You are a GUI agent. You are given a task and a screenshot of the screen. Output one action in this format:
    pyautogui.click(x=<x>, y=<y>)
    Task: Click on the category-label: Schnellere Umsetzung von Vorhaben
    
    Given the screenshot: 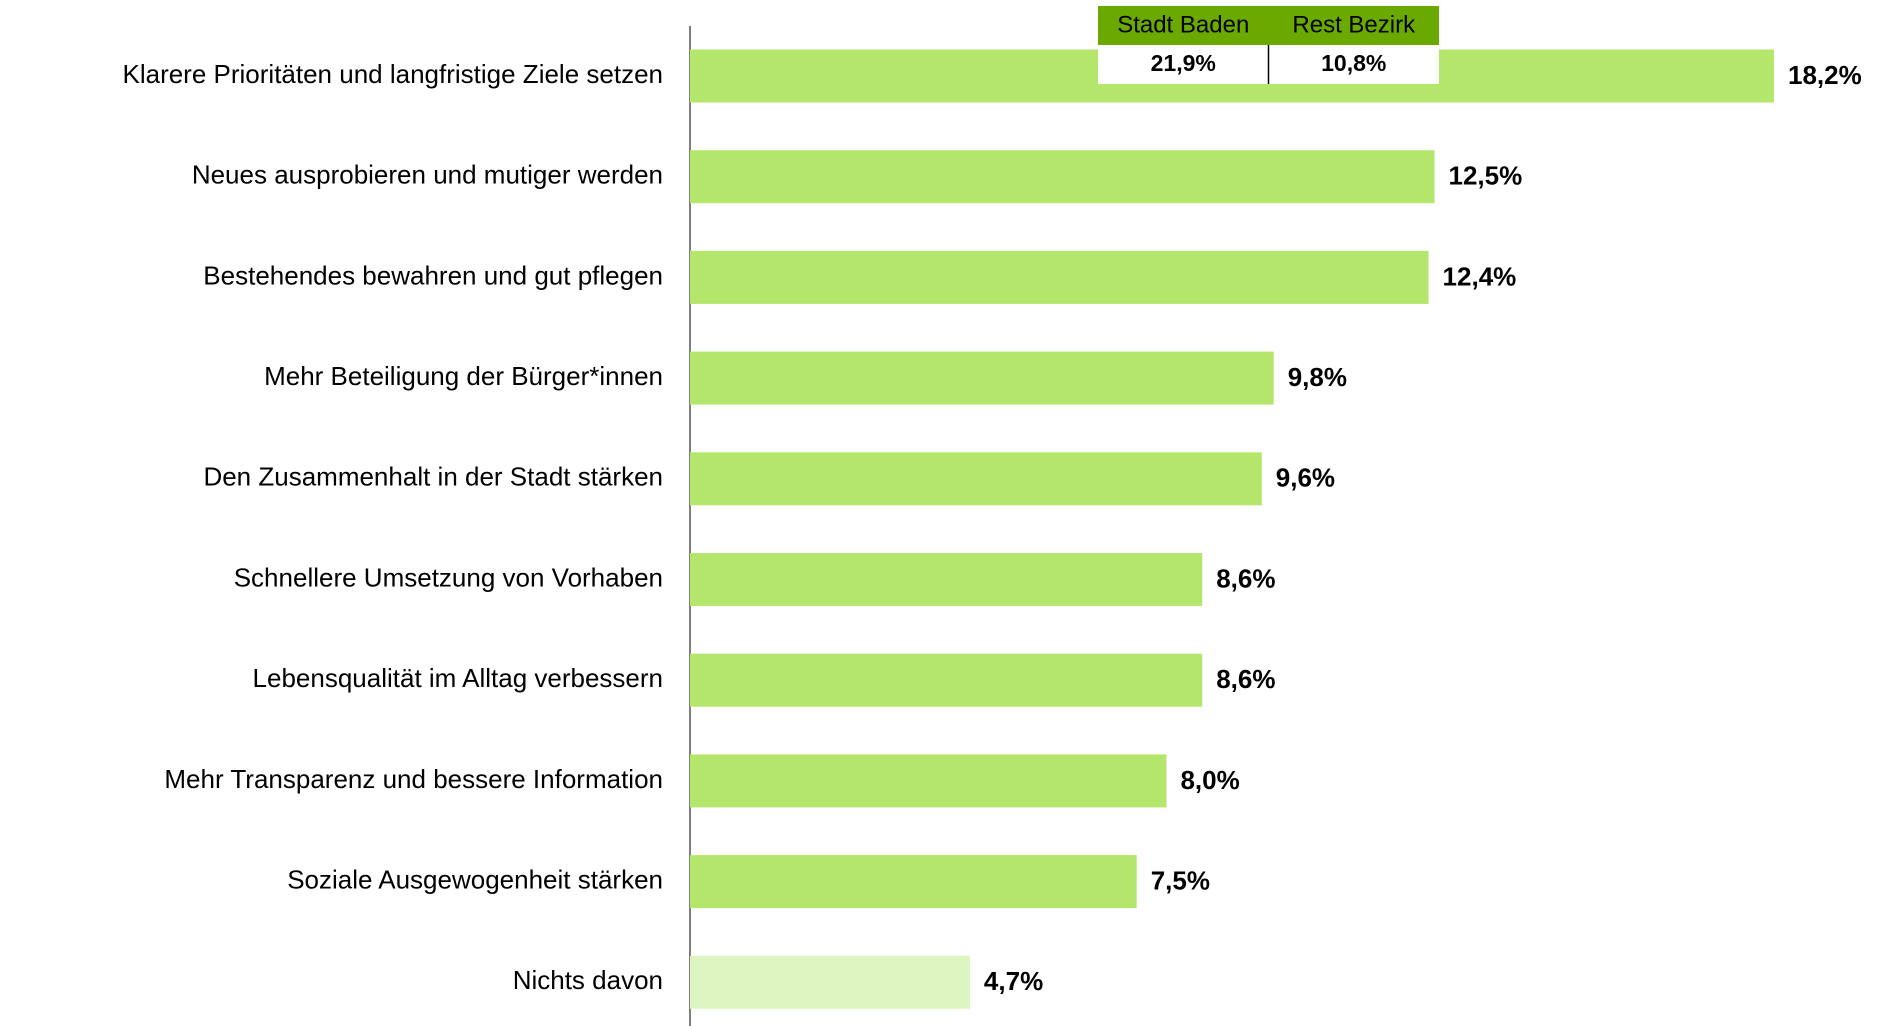 What is the action you would take?
    pyautogui.click(x=448, y=577)
    